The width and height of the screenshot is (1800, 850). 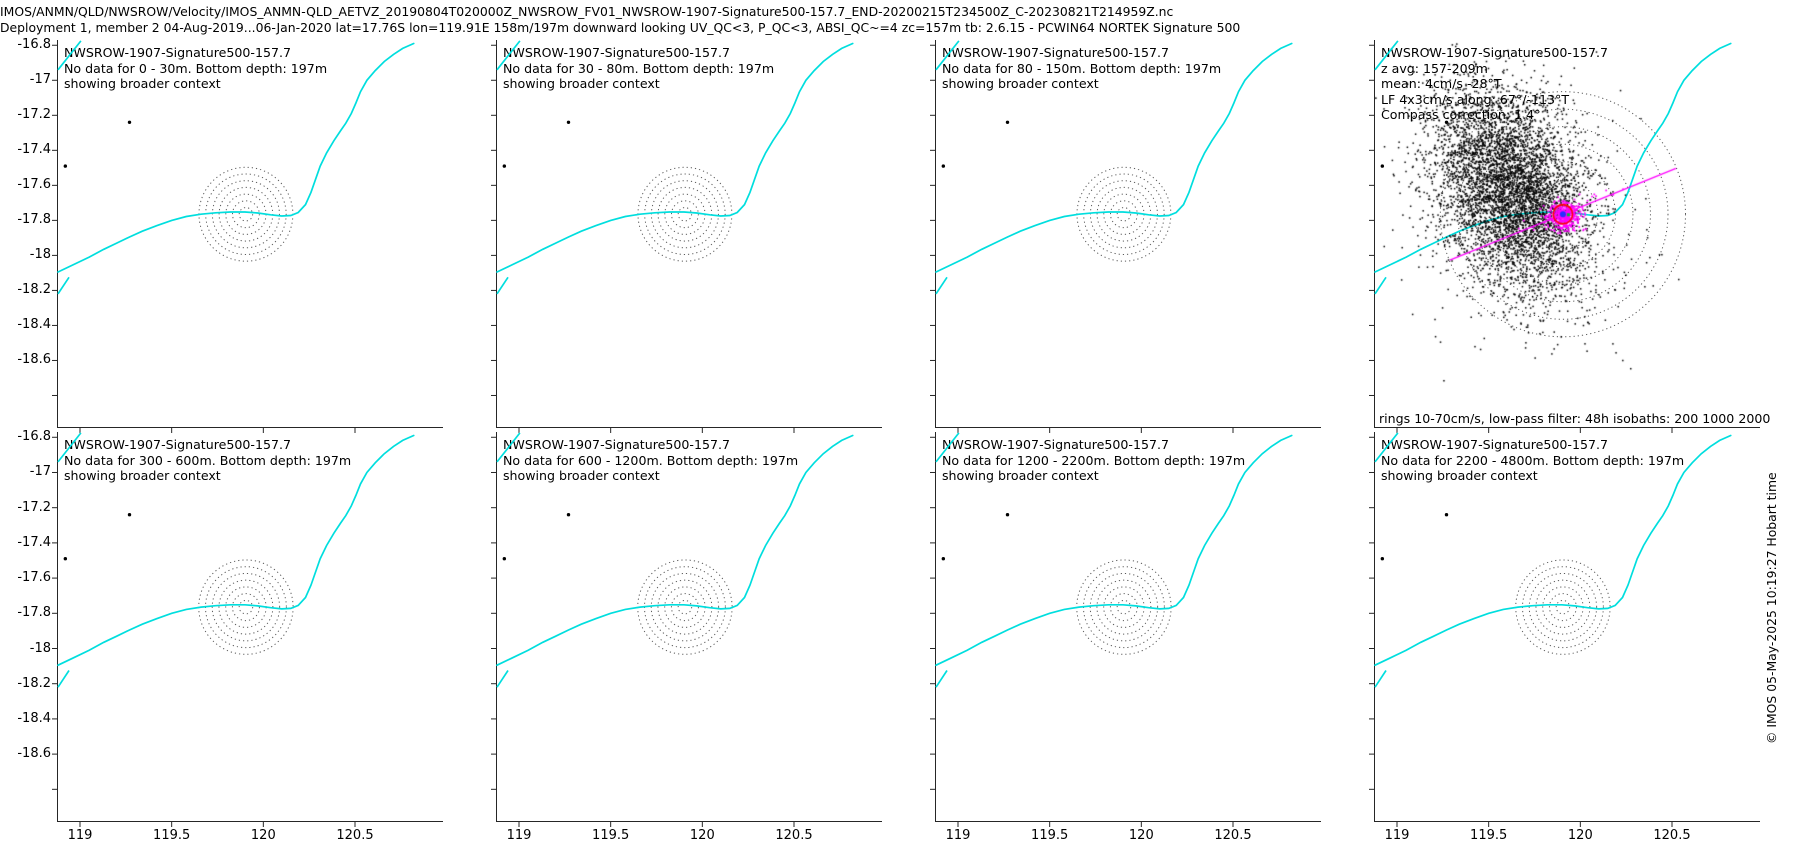 What do you see at coordinates (40, 255) in the screenshot?
I see `y-axis-tick-label: -18` at bounding box center [40, 255].